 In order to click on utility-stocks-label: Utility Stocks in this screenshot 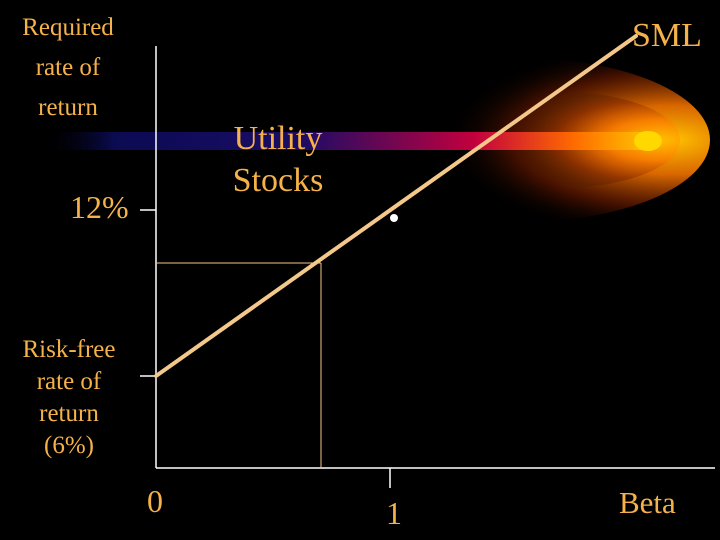, I will do `click(278, 160)`.